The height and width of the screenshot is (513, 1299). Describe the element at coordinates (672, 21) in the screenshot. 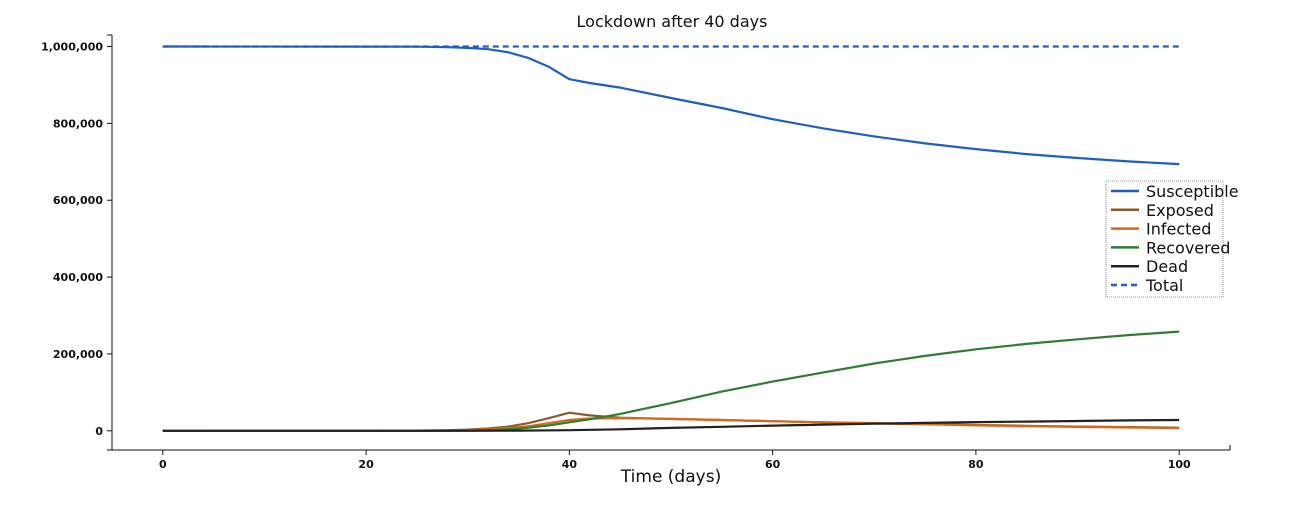

I see `chart-title: Lockdown after 40 days` at that location.